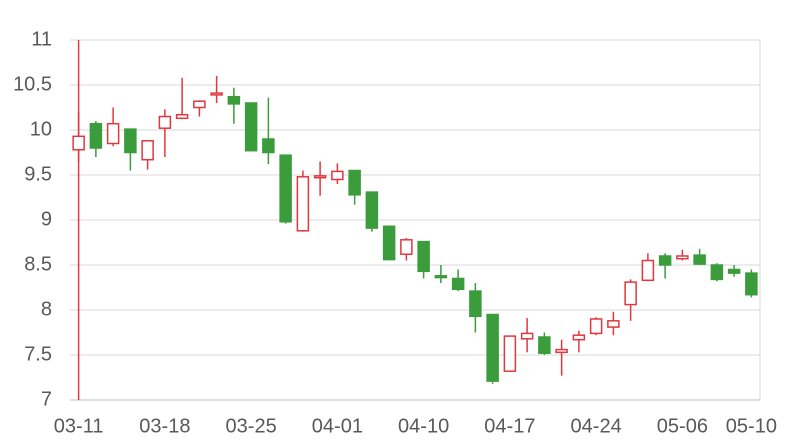 The image size is (800, 440). What do you see at coordinates (164, 426) in the screenshot?
I see `x-tick-label: 03-18` at bounding box center [164, 426].